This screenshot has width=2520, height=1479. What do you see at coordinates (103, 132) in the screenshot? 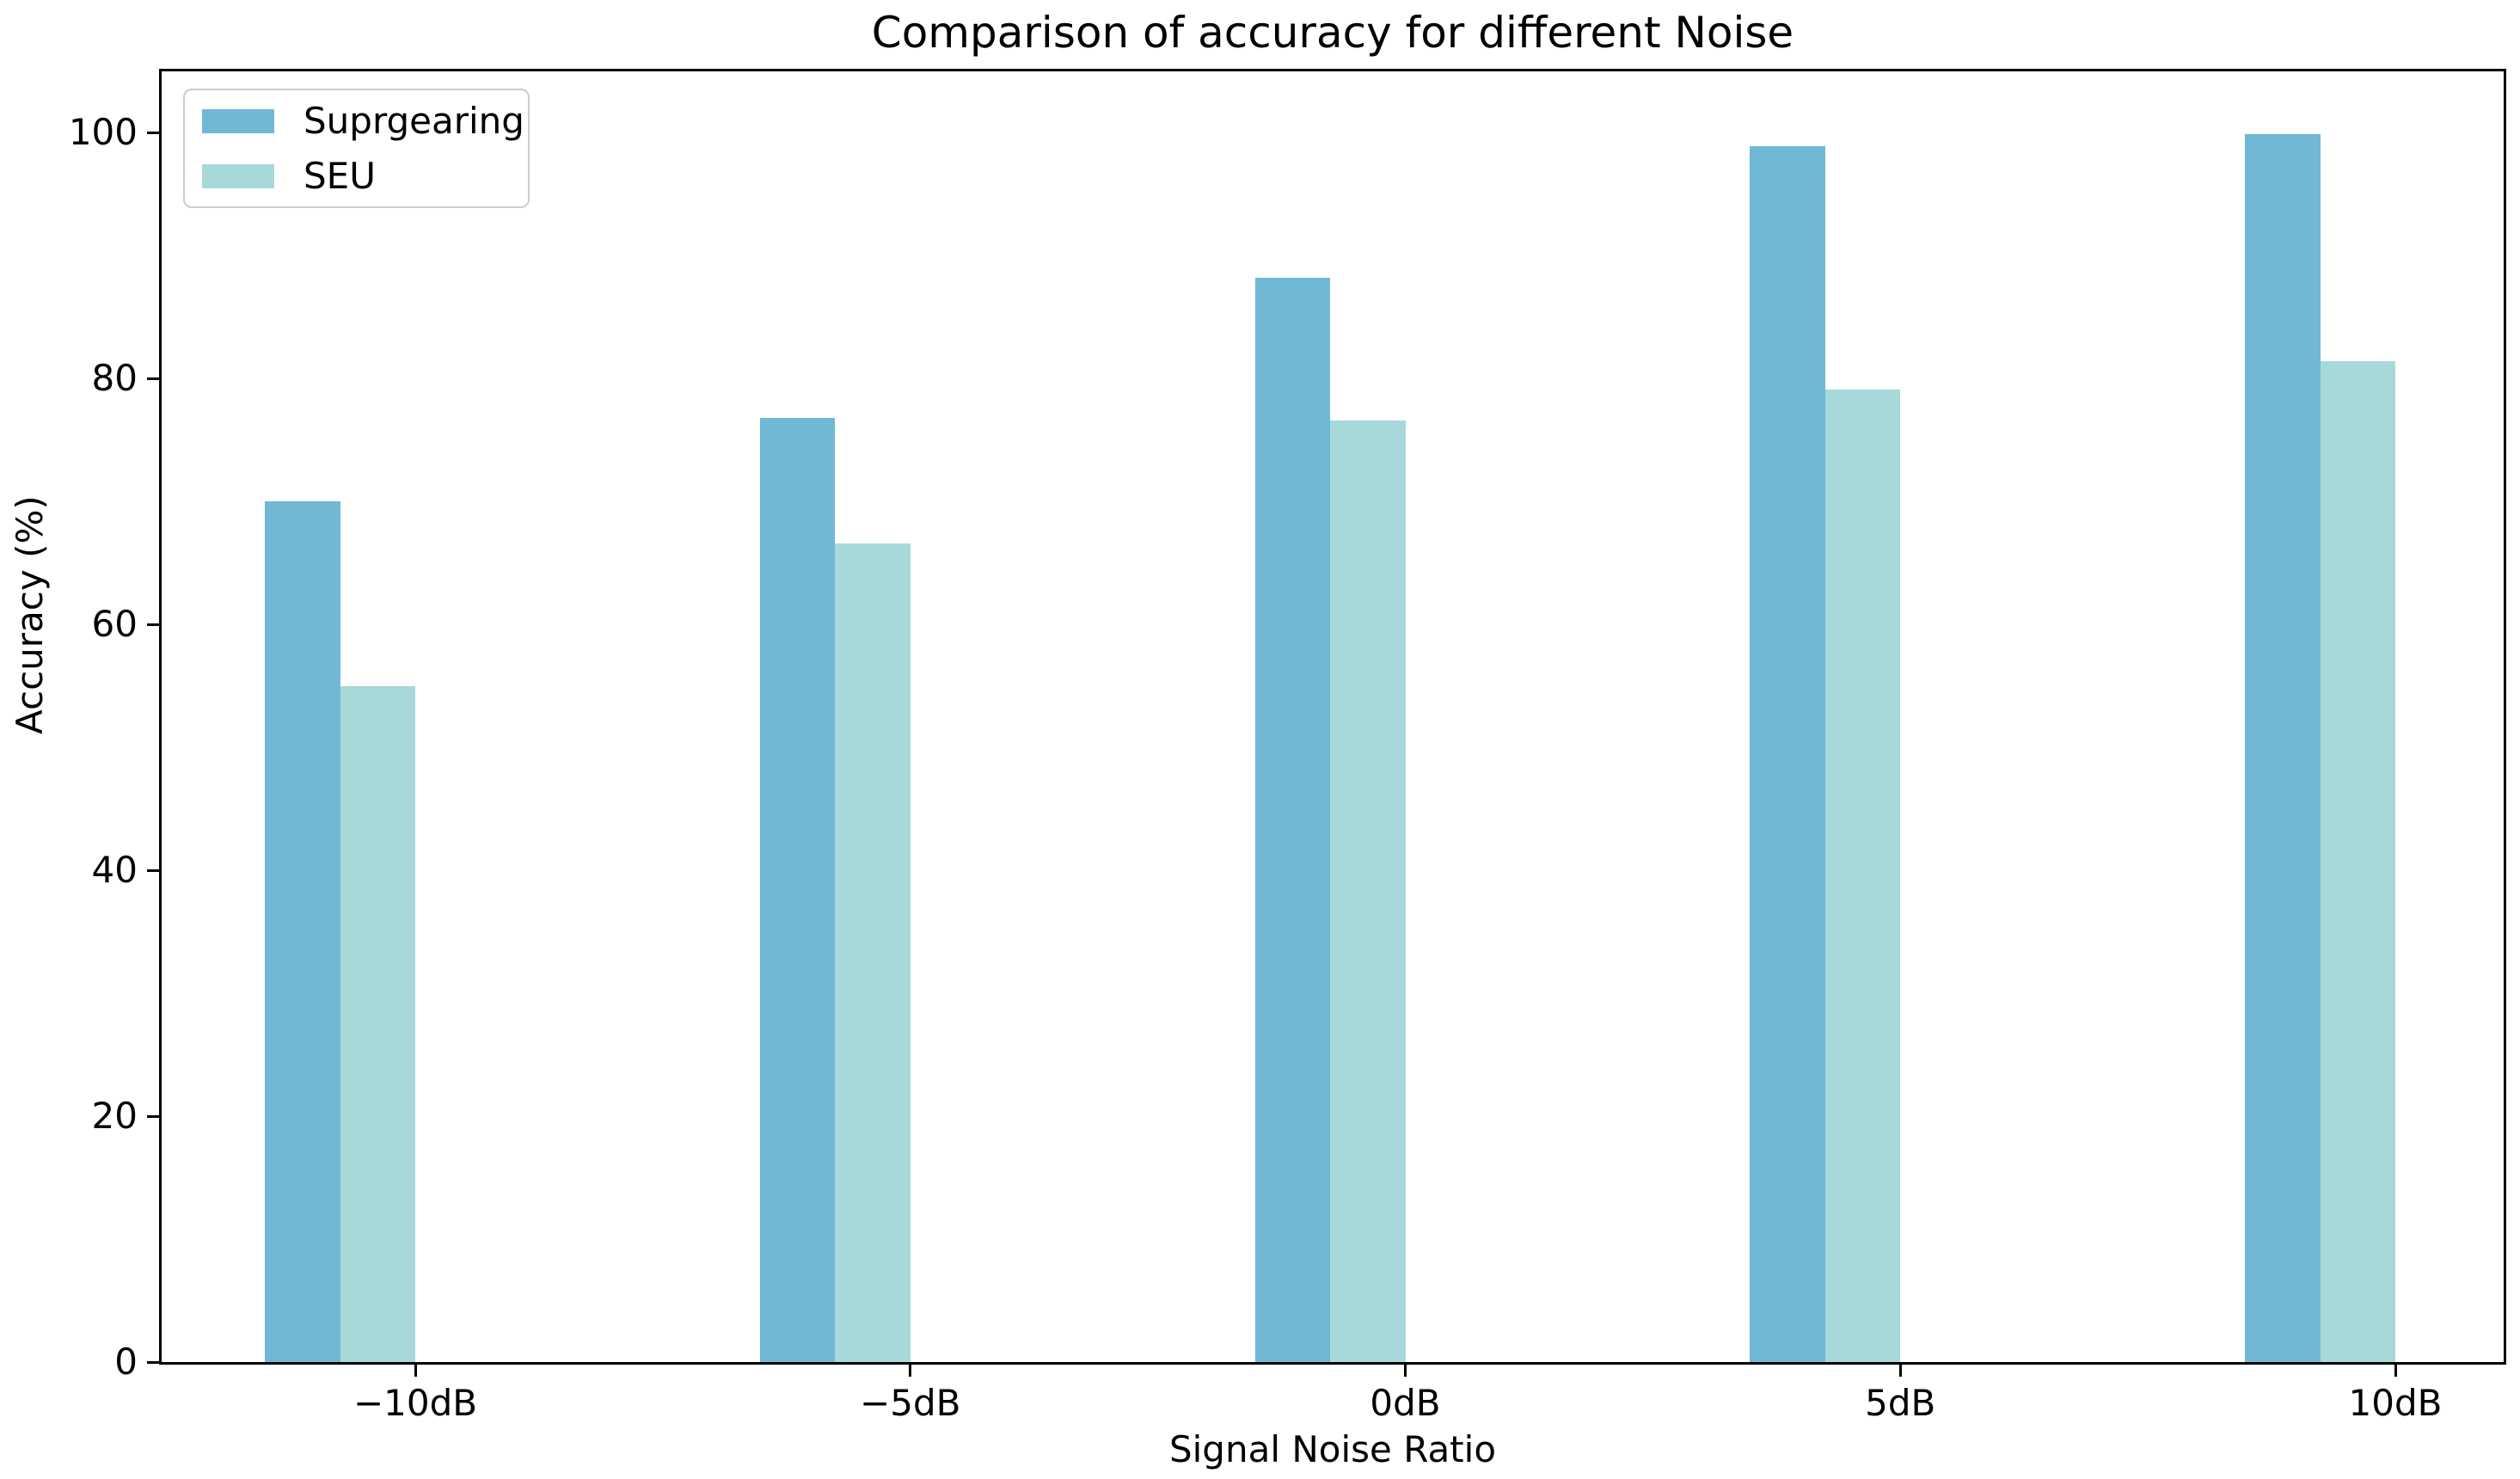
I see `y-tick-label-100: 100` at bounding box center [103, 132].